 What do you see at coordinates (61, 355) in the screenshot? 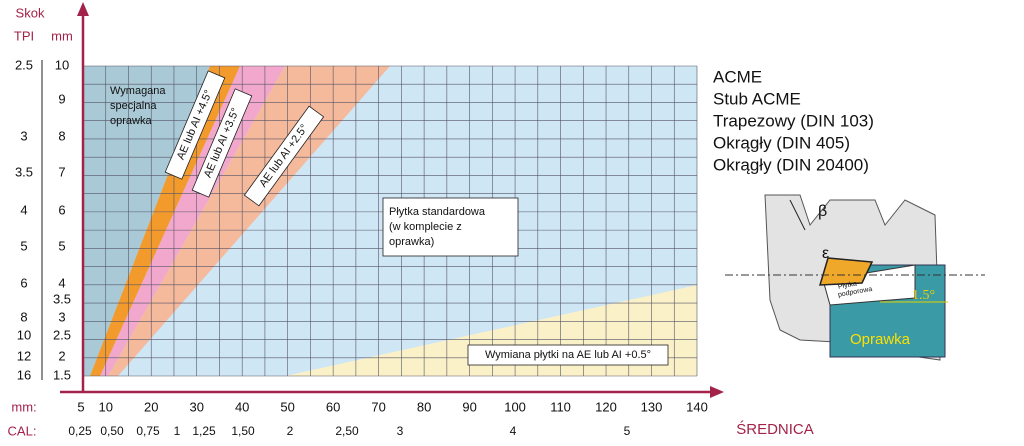
I see `pitch-tick-label: 2` at bounding box center [61, 355].